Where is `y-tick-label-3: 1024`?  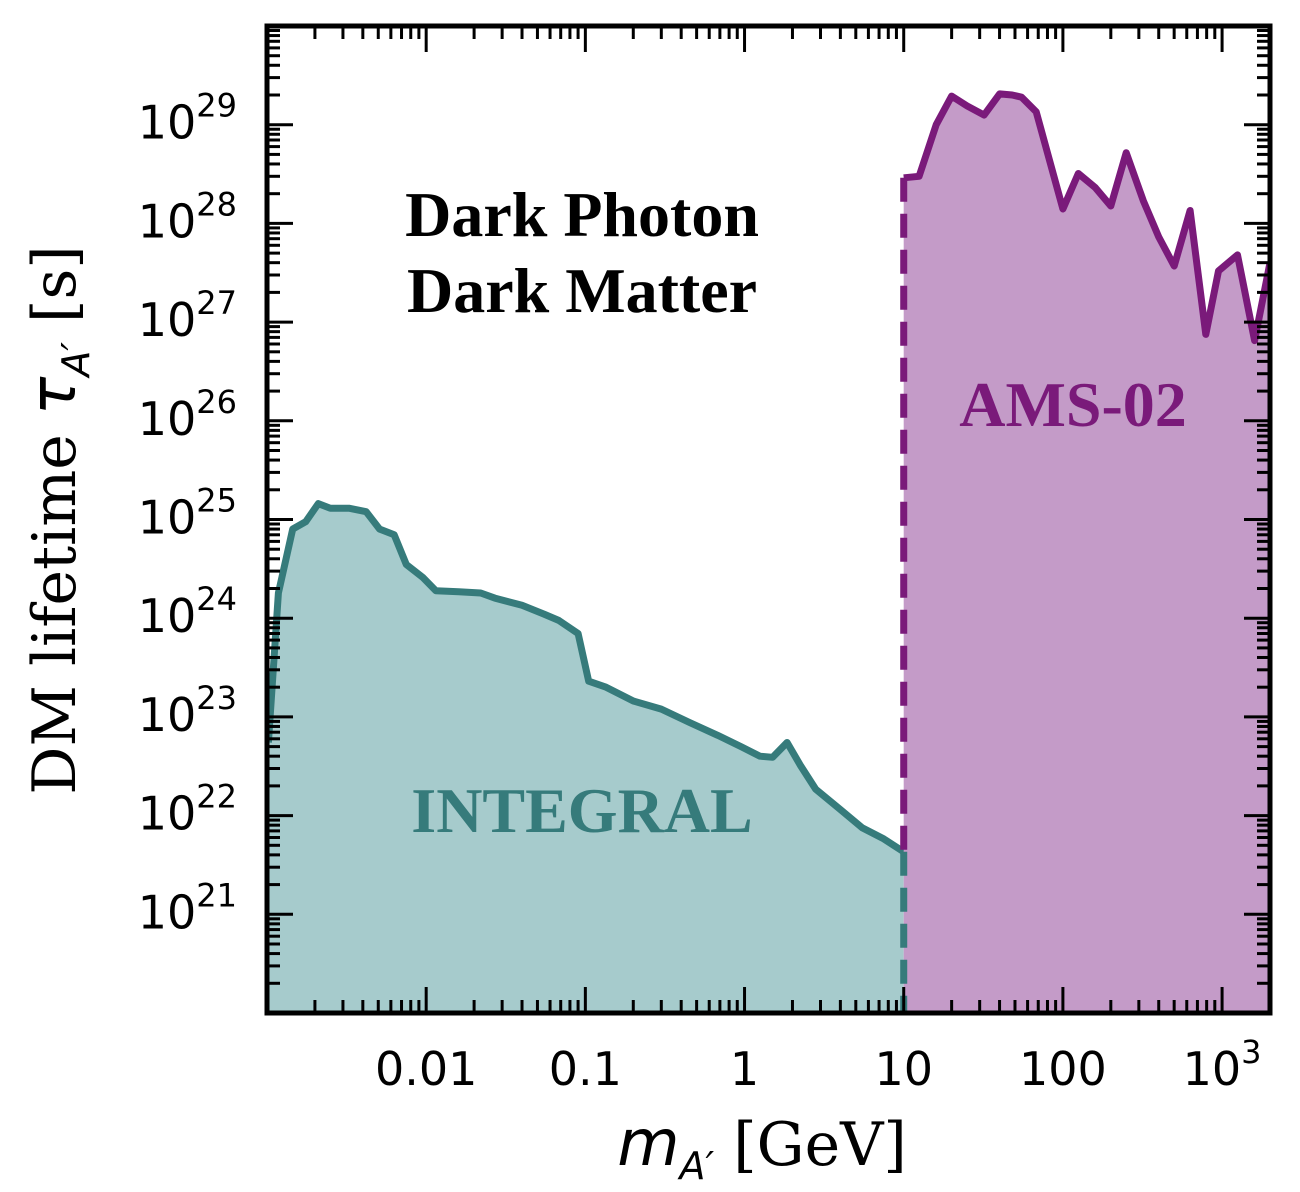
y-tick-label-3: 1024 is located at coordinates (187, 611).